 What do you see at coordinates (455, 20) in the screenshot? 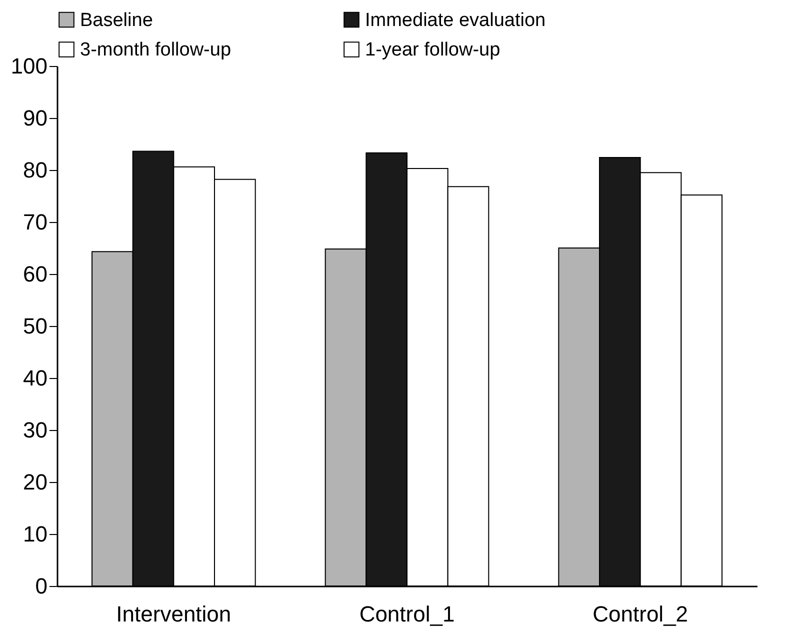
I see `legend-label: Immediate evaluation` at bounding box center [455, 20].